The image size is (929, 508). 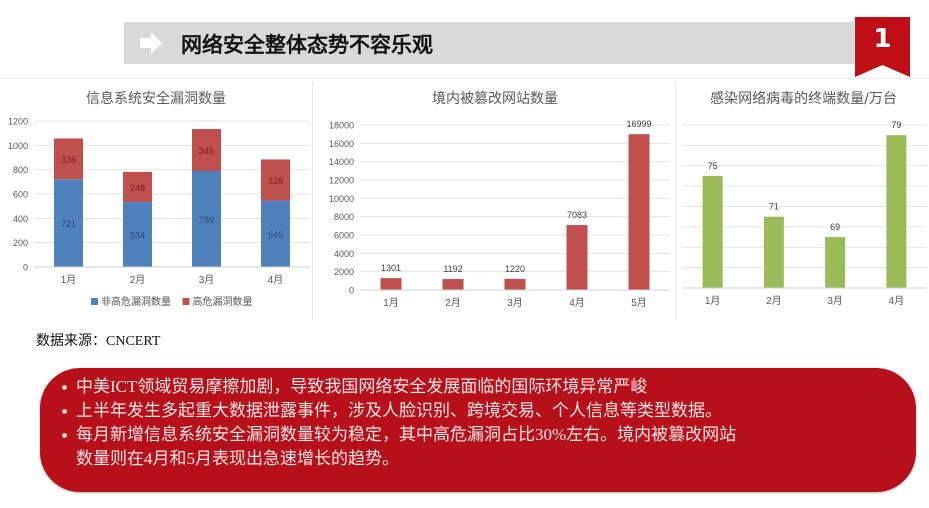 I want to click on y-tick-label: 12000, so click(x=341, y=181).